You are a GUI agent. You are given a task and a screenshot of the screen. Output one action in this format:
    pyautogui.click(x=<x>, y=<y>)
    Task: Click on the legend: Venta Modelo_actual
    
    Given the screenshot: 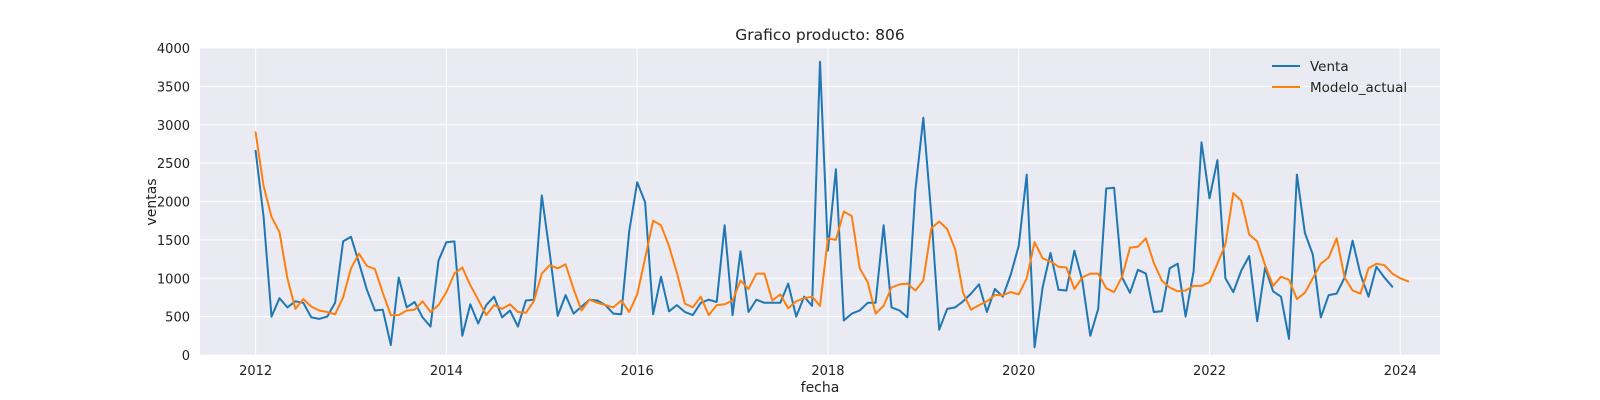 What is the action you would take?
    pyautogui.click(x=1339, y=77)
    